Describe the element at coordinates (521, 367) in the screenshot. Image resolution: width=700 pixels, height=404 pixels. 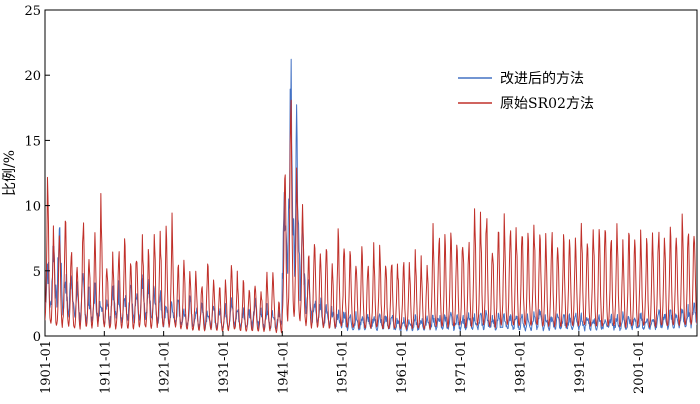
I see `x-tick-label: 1981-01` at that location.